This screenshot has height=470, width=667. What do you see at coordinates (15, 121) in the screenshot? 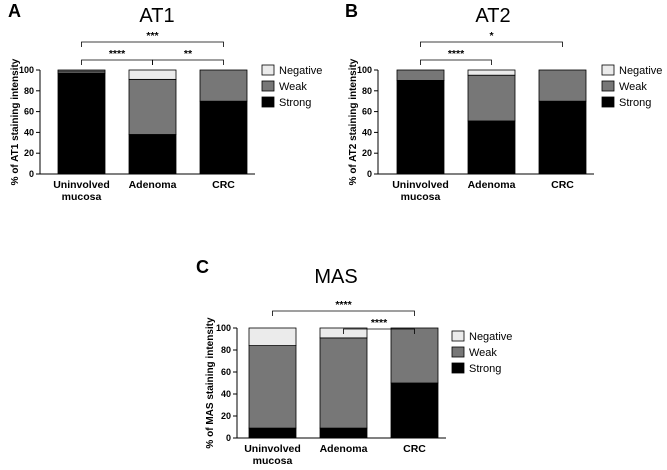
I see `y-axis-label: % of AT1 staining intensity` at bounding box center [15, 121].